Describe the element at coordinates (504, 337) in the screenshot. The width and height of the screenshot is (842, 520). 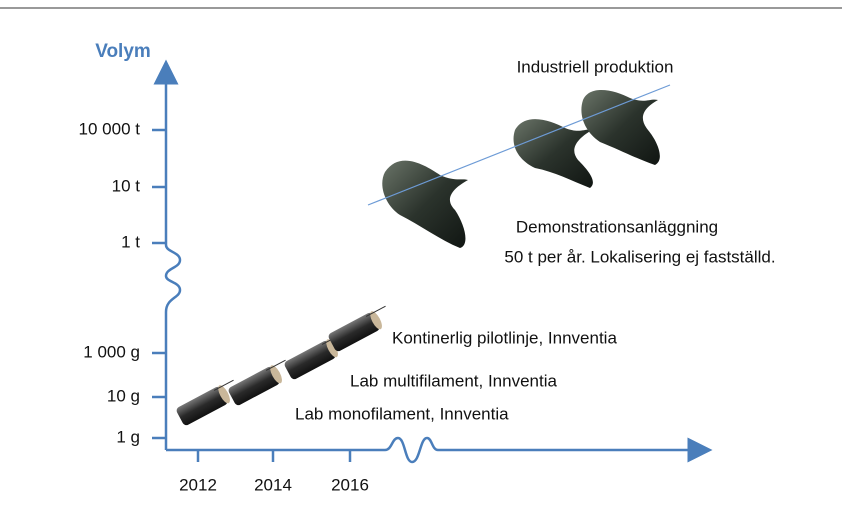
I see `annotation: Kontinerlig pilotlinje, Innventia` at that location.